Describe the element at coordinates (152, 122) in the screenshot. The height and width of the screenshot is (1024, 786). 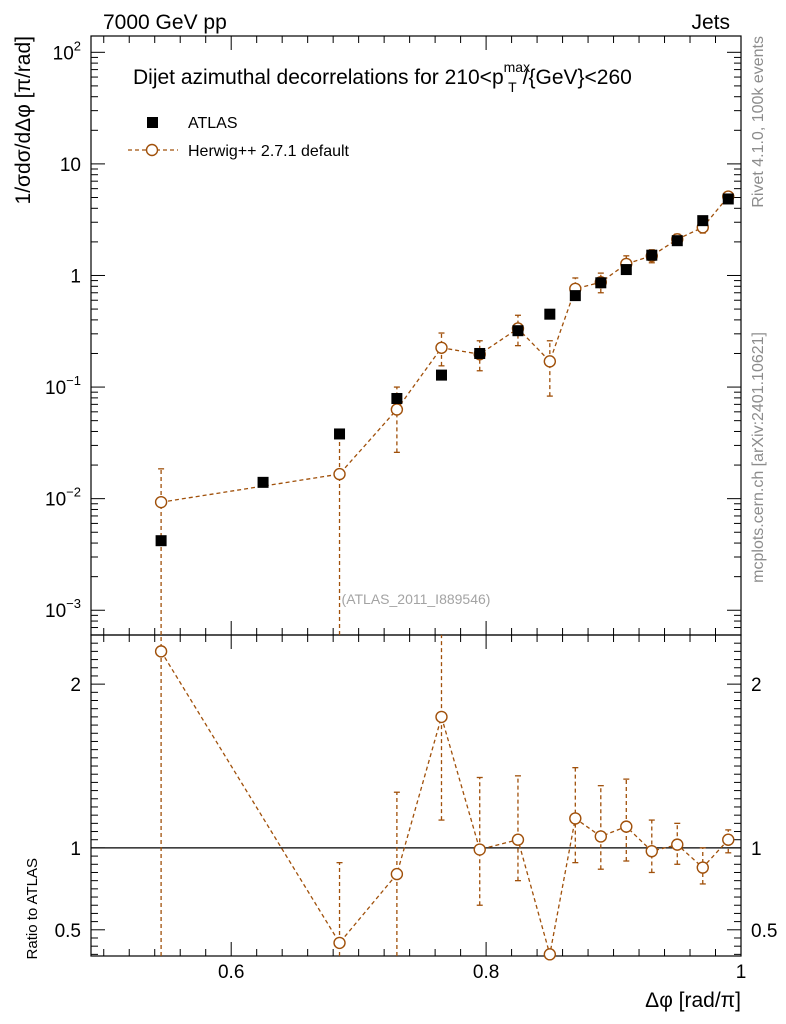
I see `legend-atlas-marker` at that location.